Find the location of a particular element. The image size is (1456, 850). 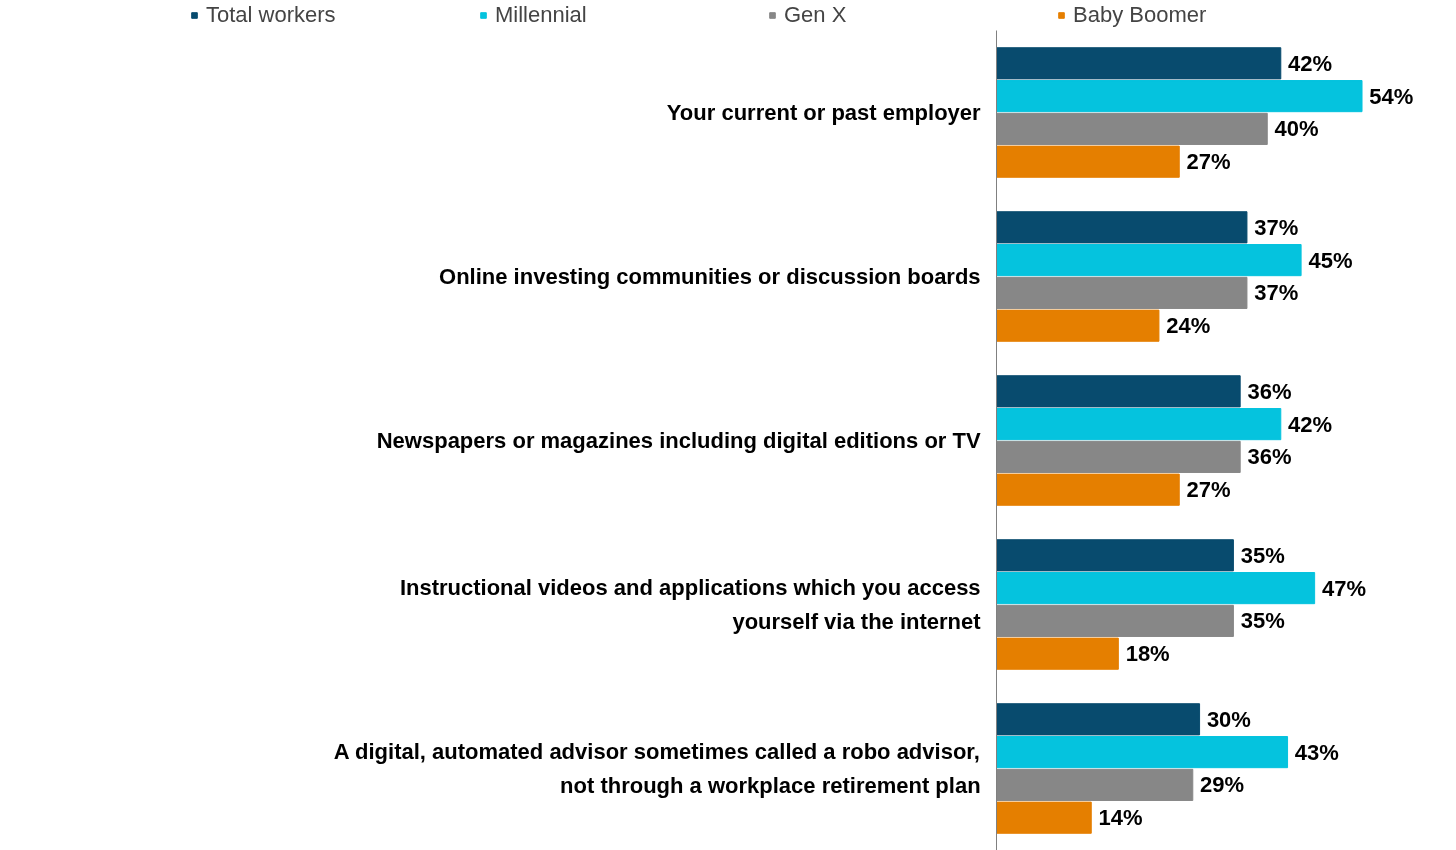

legend-label: Total workers is located at coordinates (271, 15).